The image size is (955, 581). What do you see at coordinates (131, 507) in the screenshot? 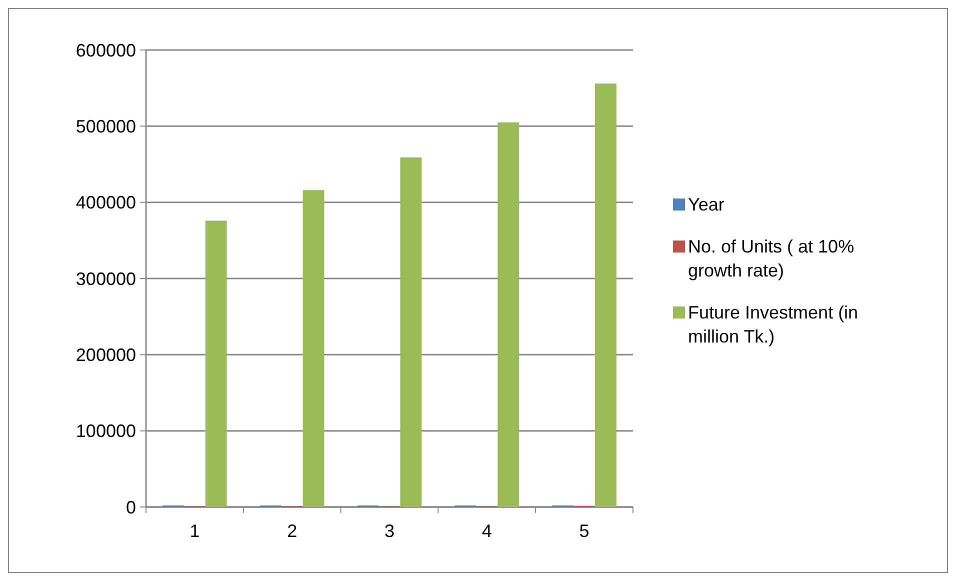
I see `y-tick-label: 0` at bounding box center [131, 507].